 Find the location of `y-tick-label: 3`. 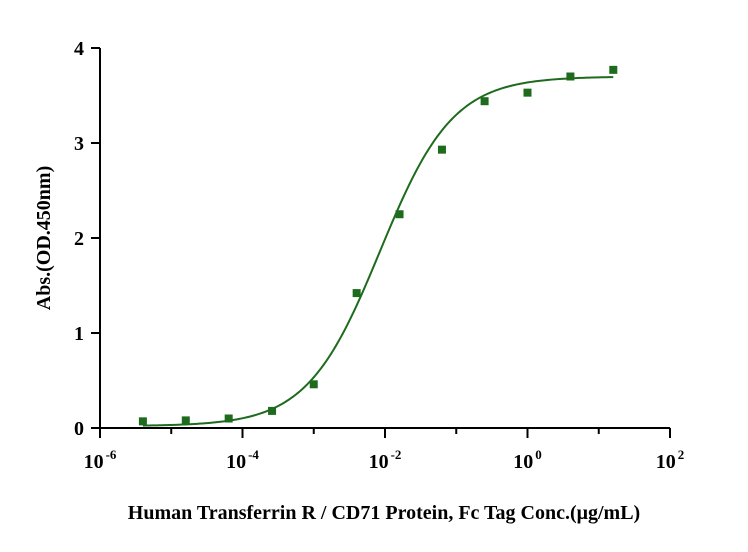

y-tick-label: 3 is located at coordinates (79, 144).